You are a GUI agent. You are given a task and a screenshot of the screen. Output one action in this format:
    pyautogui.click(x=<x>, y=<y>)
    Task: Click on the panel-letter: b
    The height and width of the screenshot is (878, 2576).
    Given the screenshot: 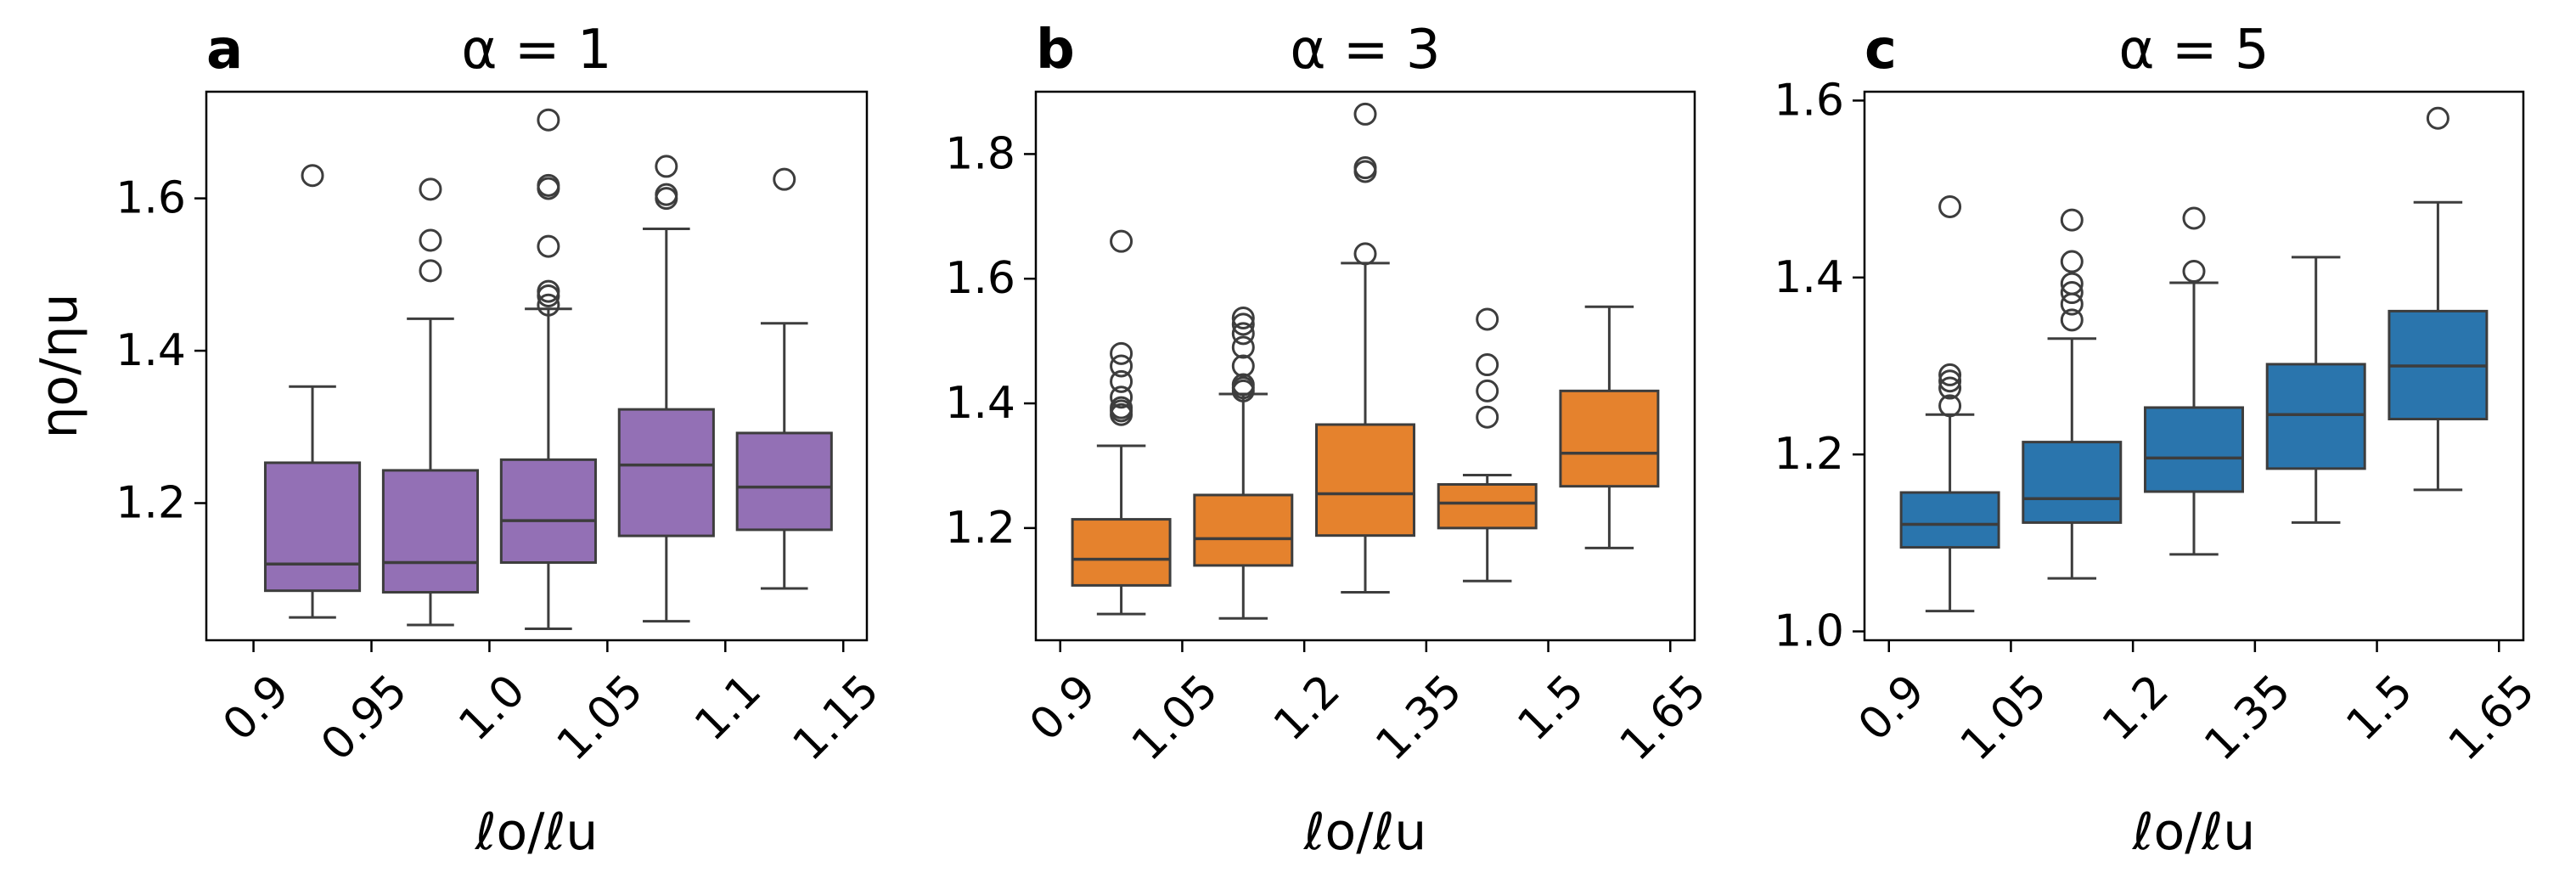 What is the action you would take?
    pyautogui.click(x=1055, y=50)
    